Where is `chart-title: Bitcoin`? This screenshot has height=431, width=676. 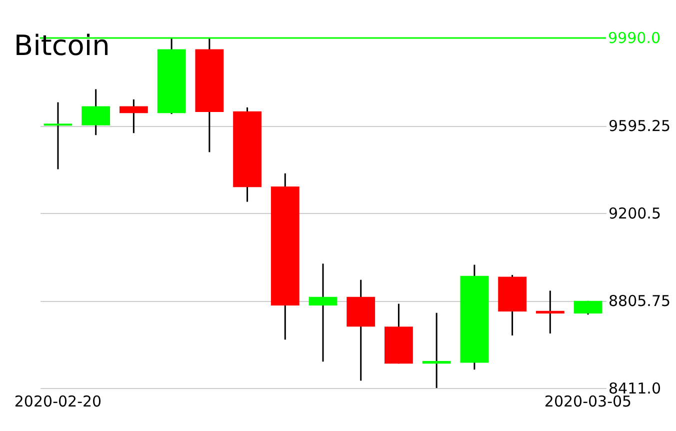
chart-title: Bitcoin is located at coordinates (62, 45).